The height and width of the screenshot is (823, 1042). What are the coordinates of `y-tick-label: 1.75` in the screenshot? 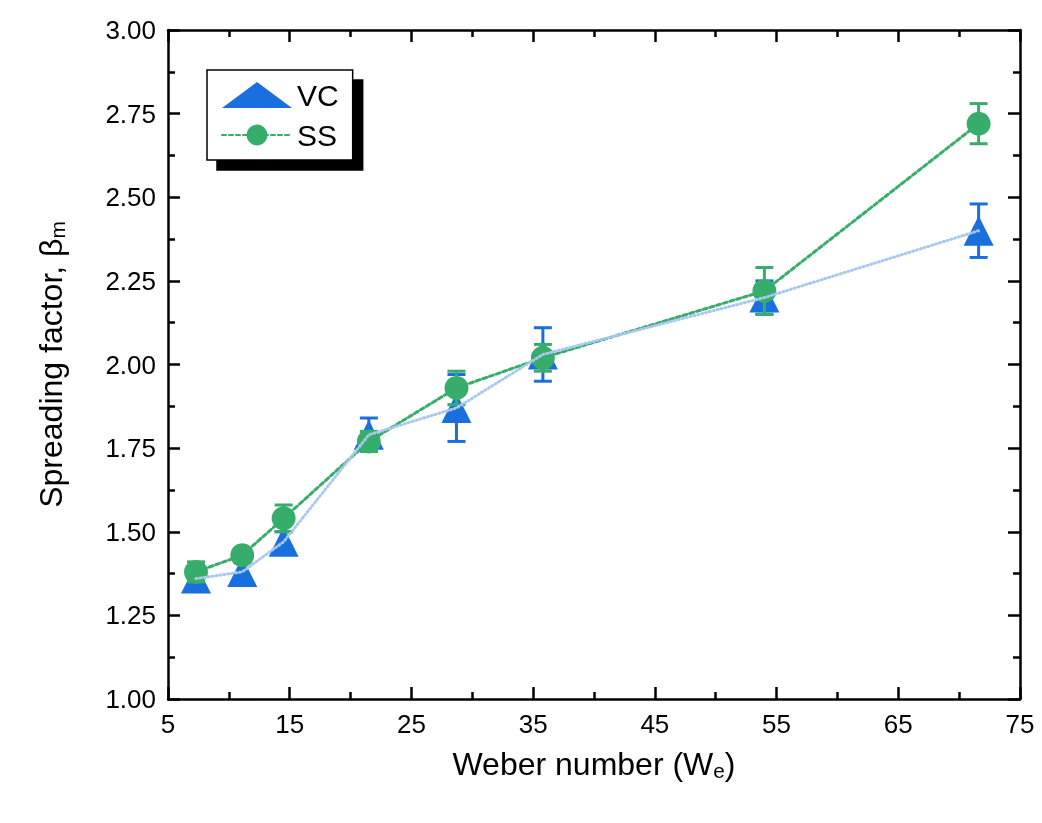 It's located at (130, 448).